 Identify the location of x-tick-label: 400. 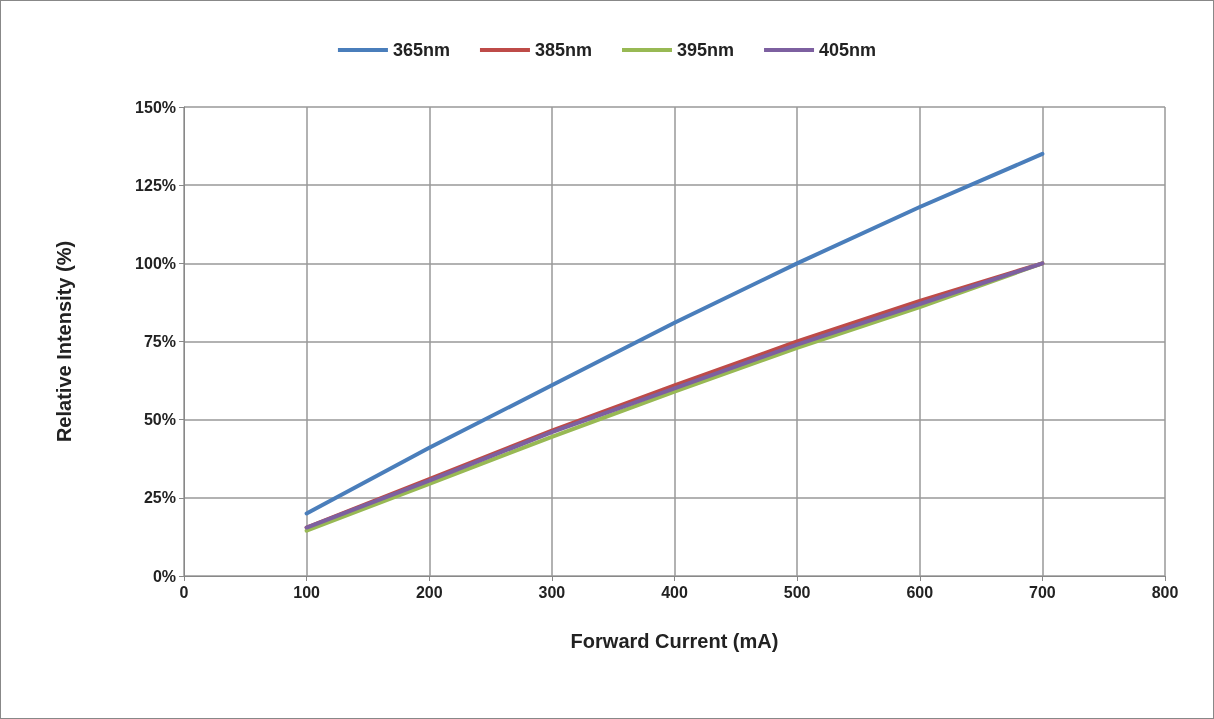
(674, 592).